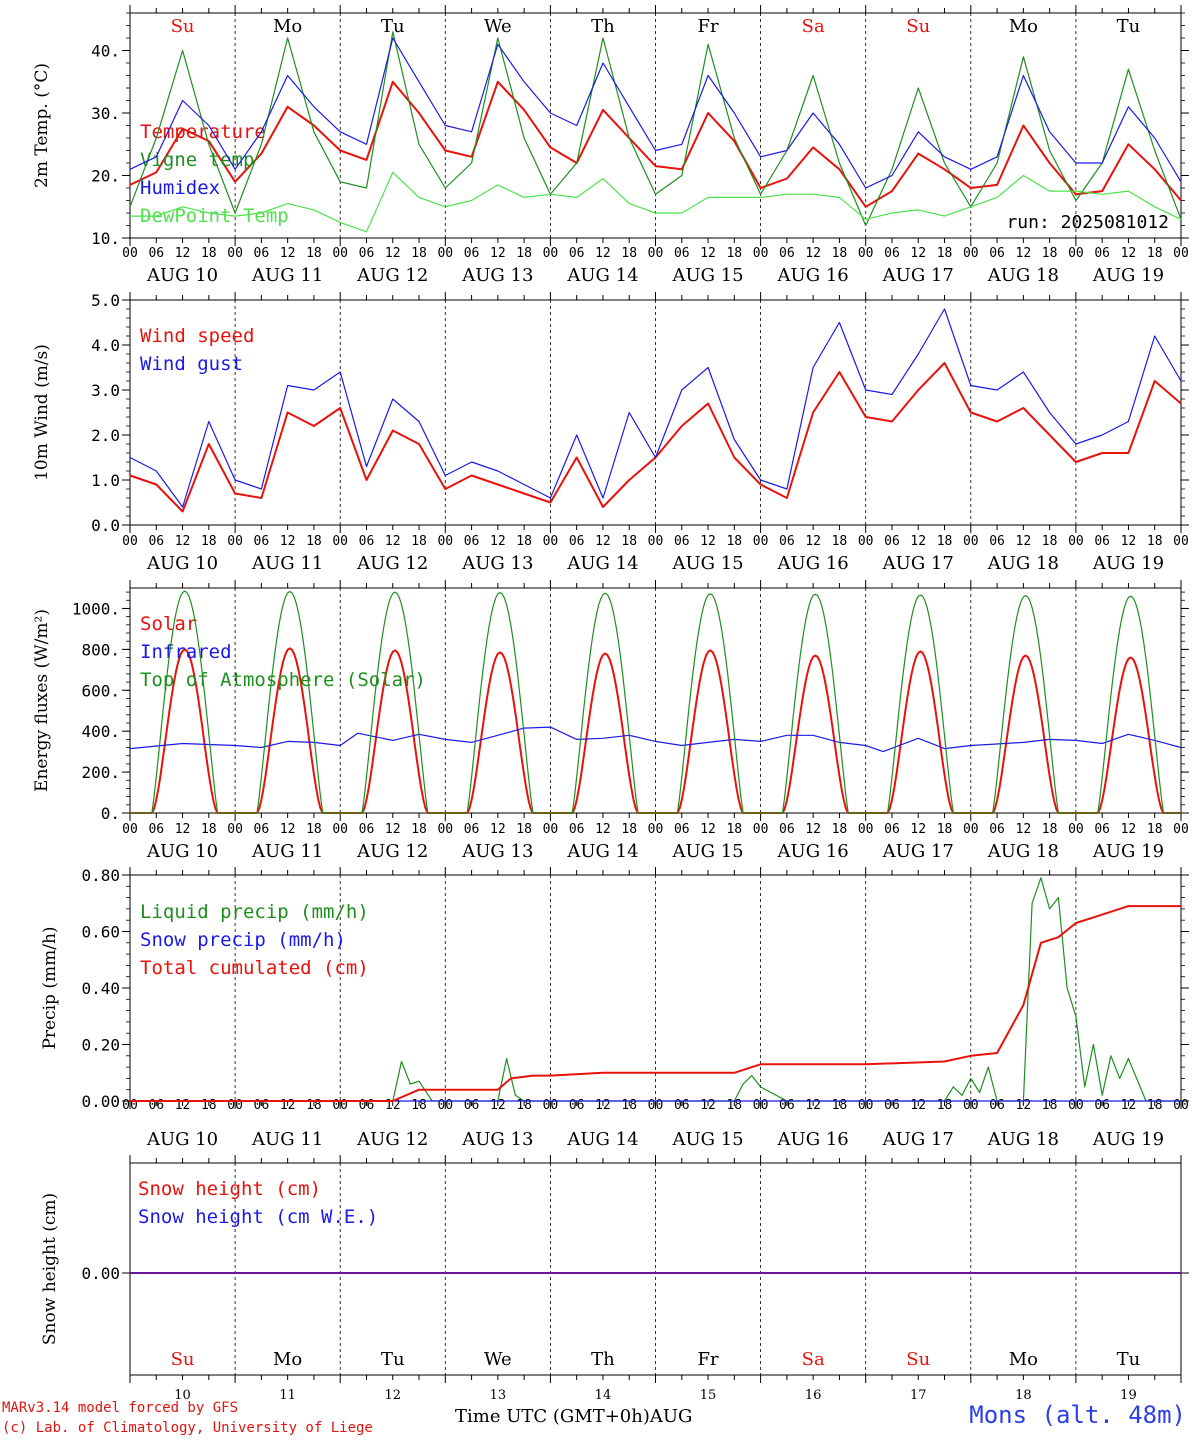 This screenshot has height=1440, width=1194. What do you see at coordinates (110, 813) in the screenshot?
I see `y-tick-label: 0.` at bounding box center [110, 813].